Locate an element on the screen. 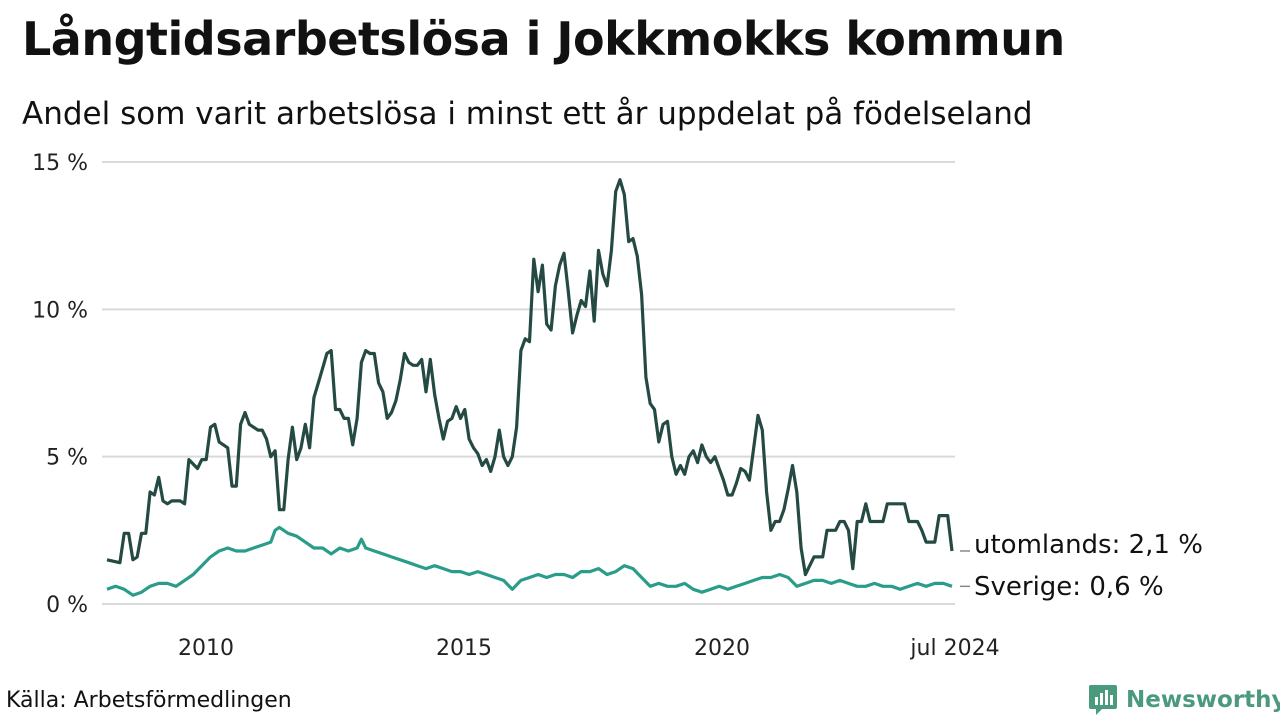 This screenshot has height=720, width=1280. x-tick-label: jul 2024 is located at coordinates (954, 648).